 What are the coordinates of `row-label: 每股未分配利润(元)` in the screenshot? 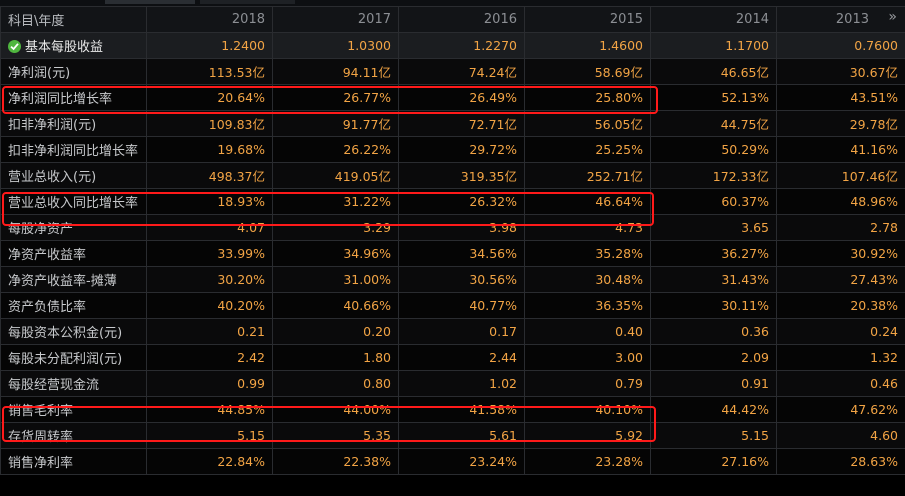 It's located at (73, 357).